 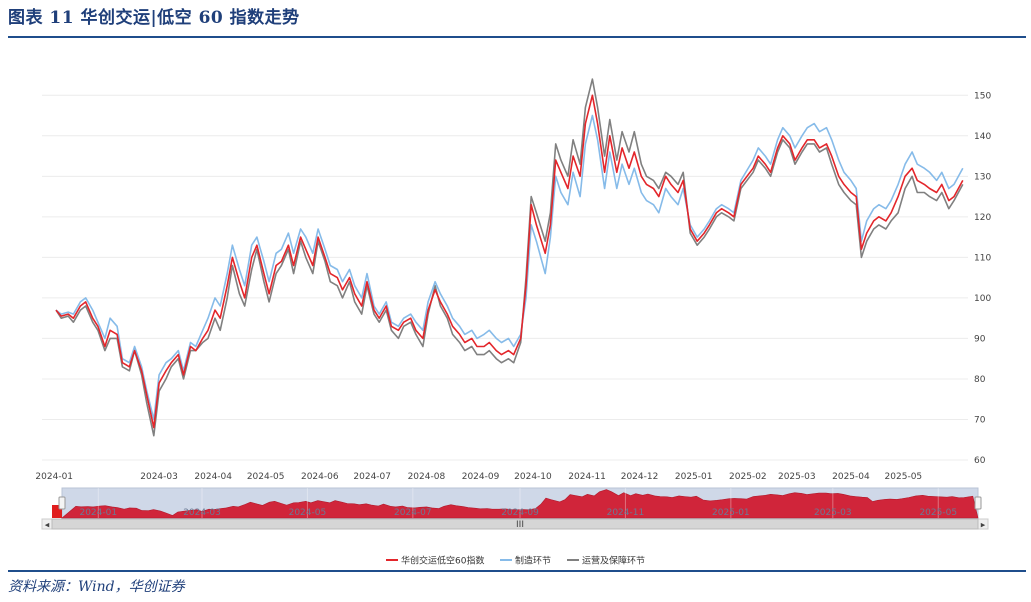 I want to click on navigator-tick-label: 2024-11, so click(x=626, y=513).